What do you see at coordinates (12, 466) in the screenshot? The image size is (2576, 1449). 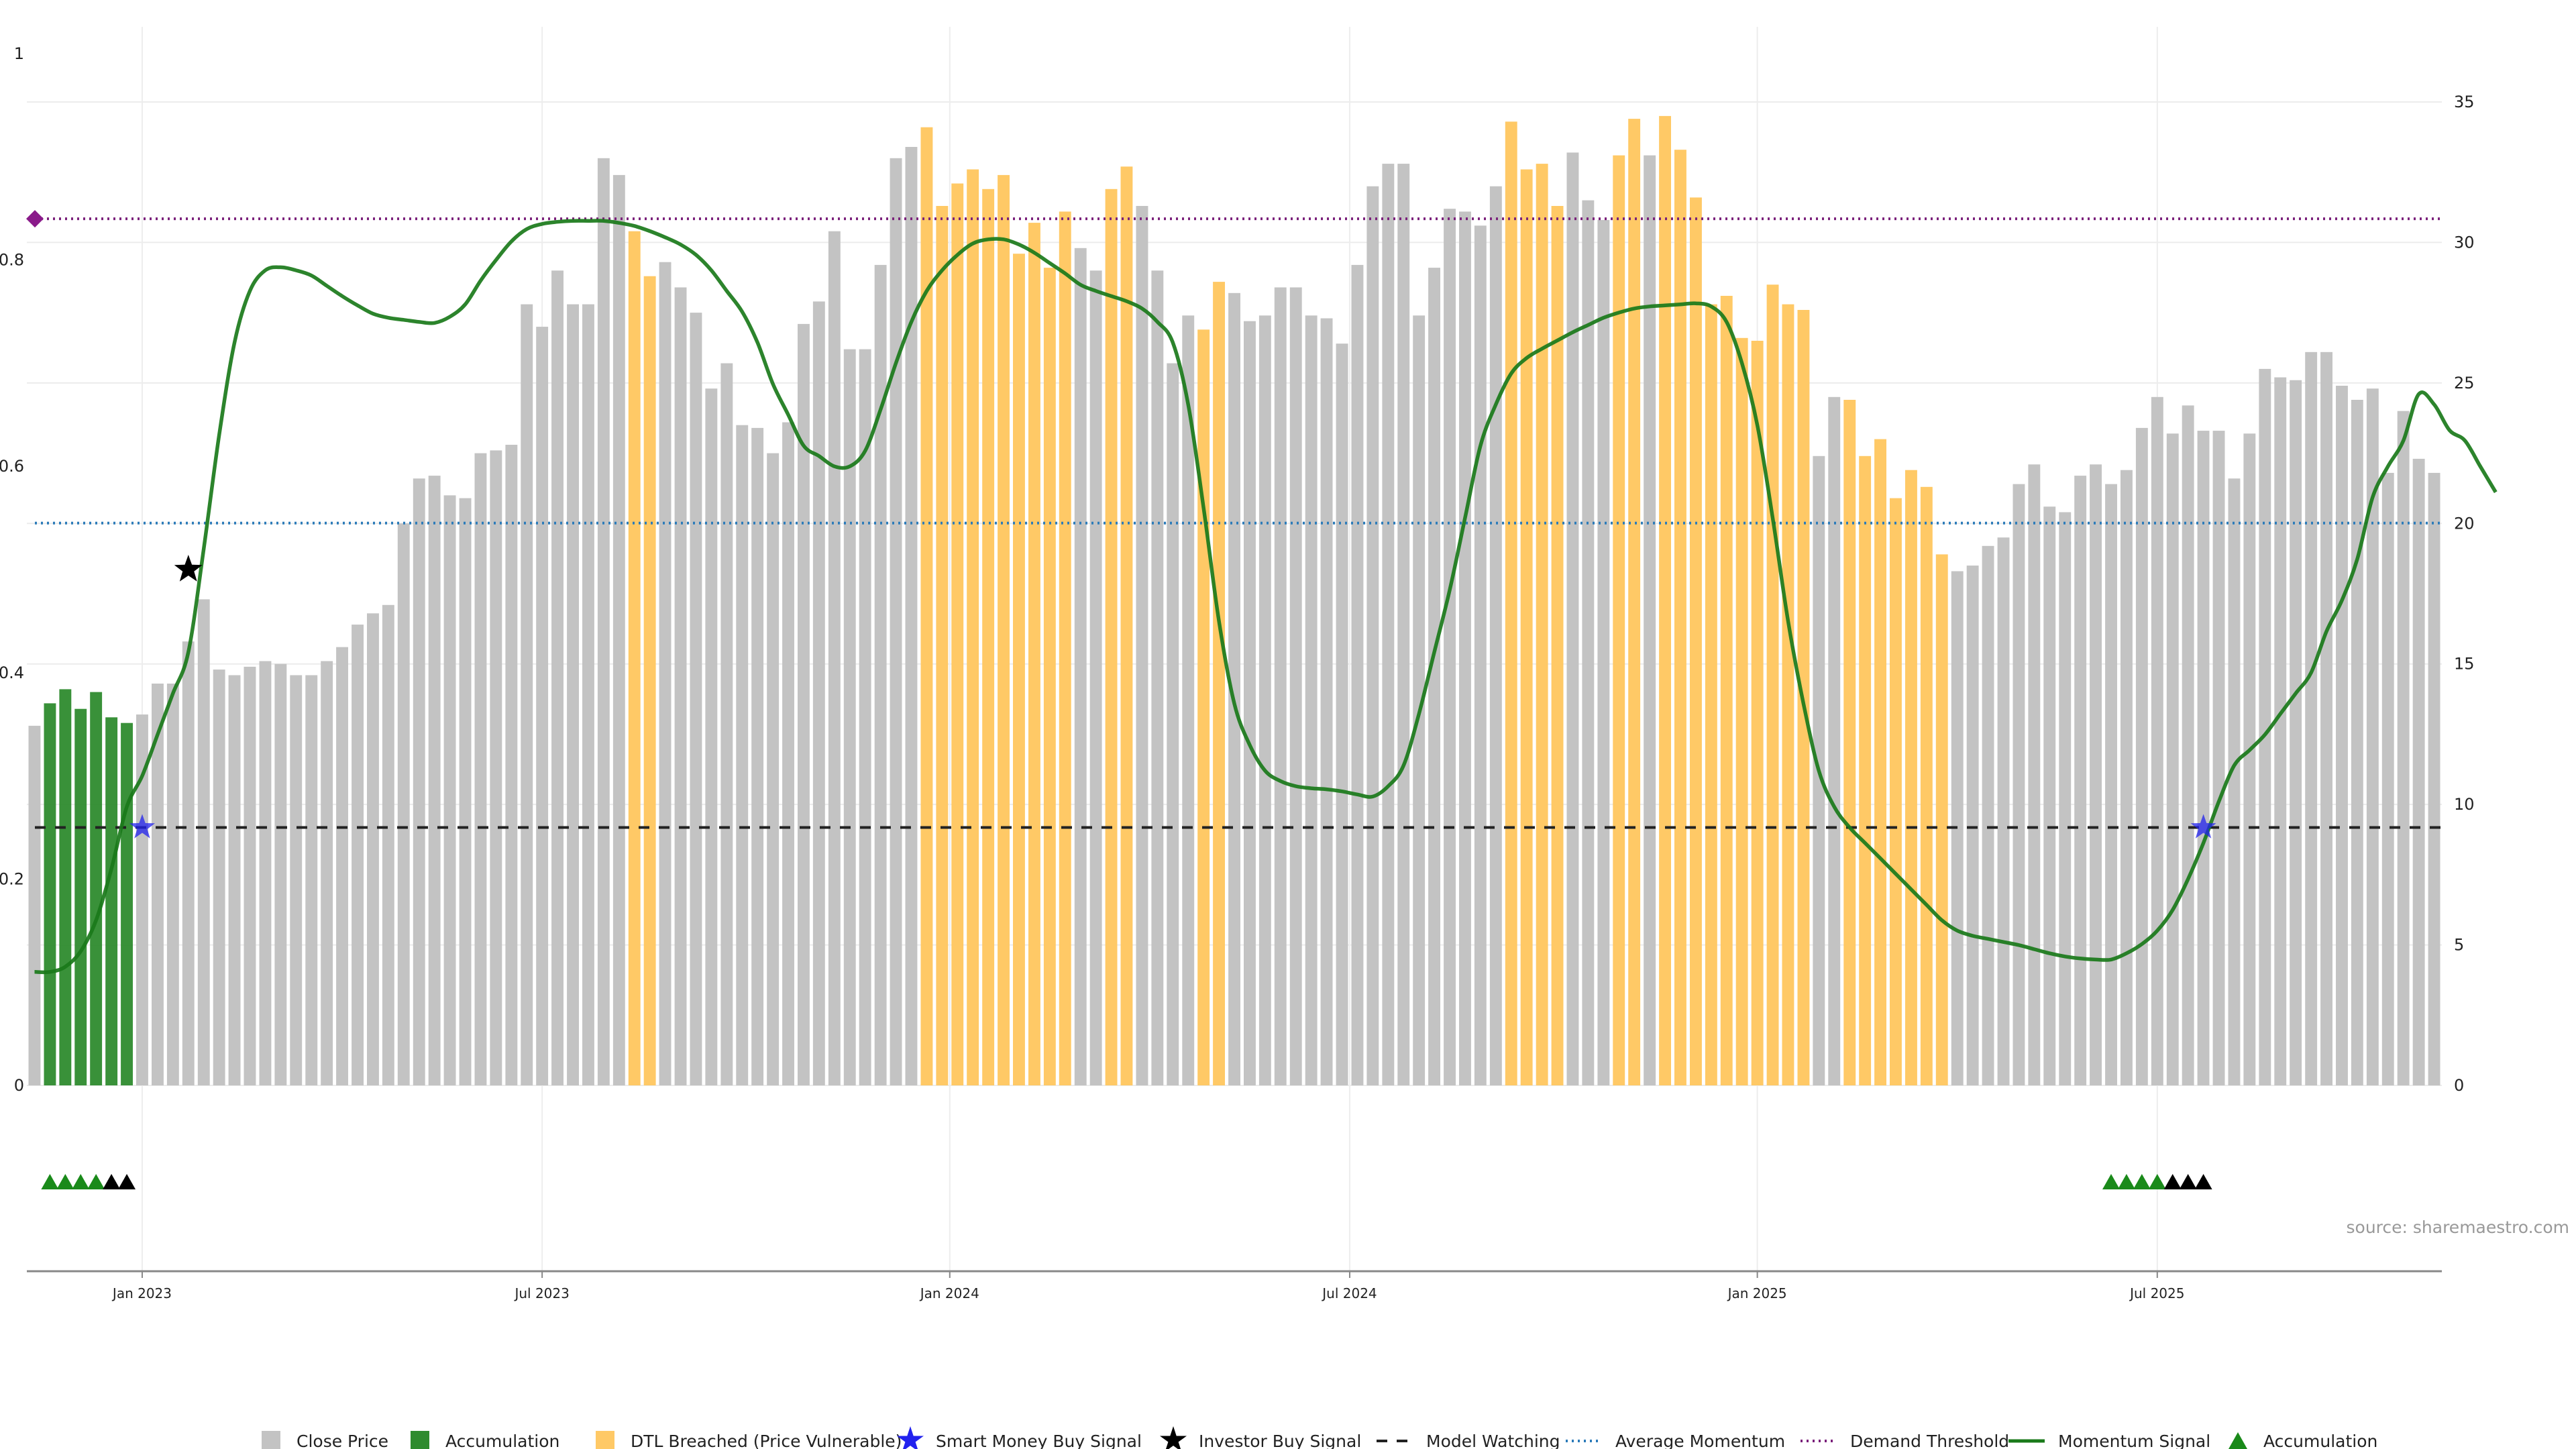 I see `y-left-tick-label: 0.6` at bounding box center [12, 466].